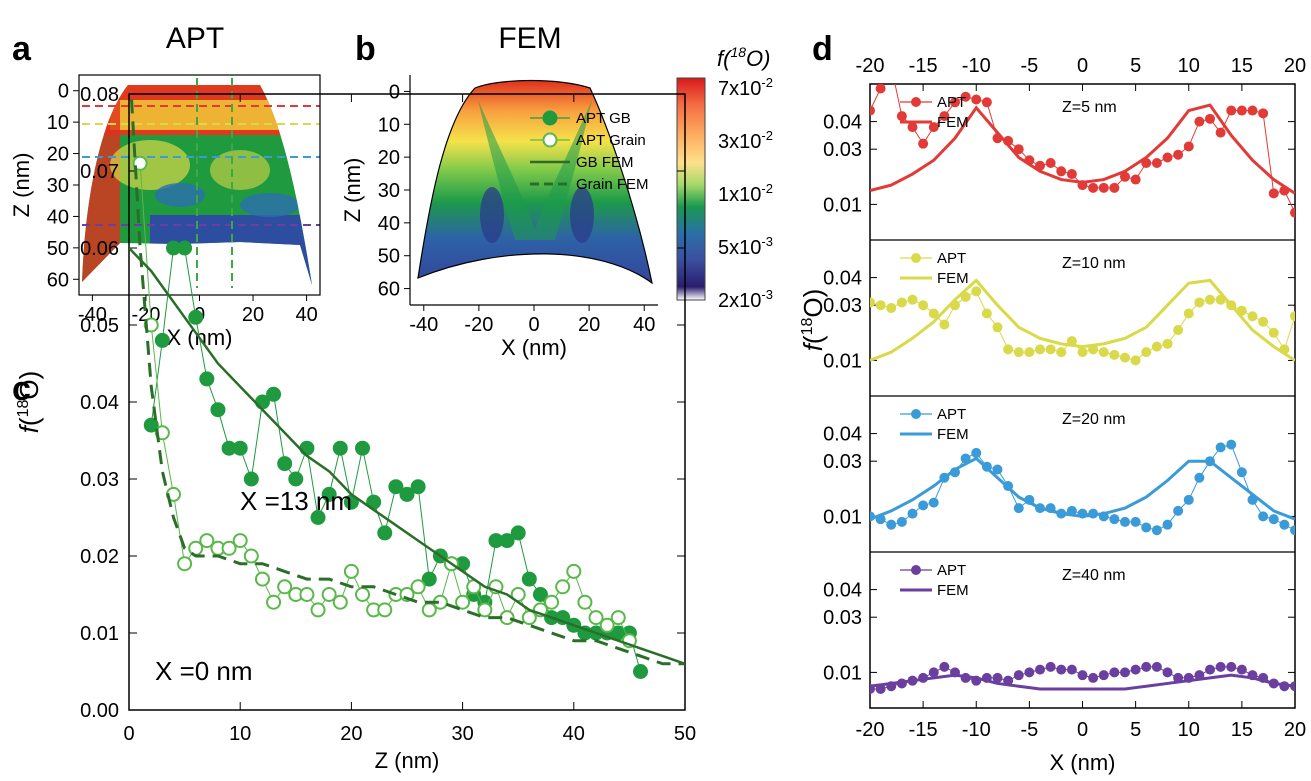 Image resolution: width=1311 pixels, height=781 pixels. I want to click on x-tick-label-top: 15, so click(1242, 66).